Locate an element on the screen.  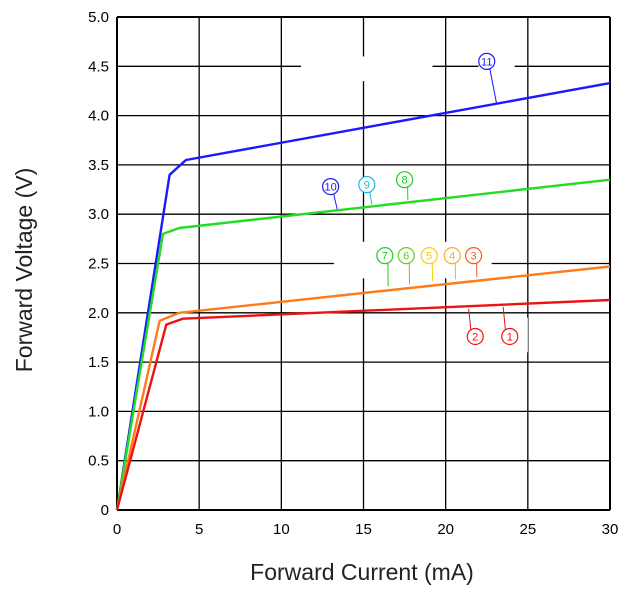
y-tick-label: 1.0 is located at coordinates (98, 411).